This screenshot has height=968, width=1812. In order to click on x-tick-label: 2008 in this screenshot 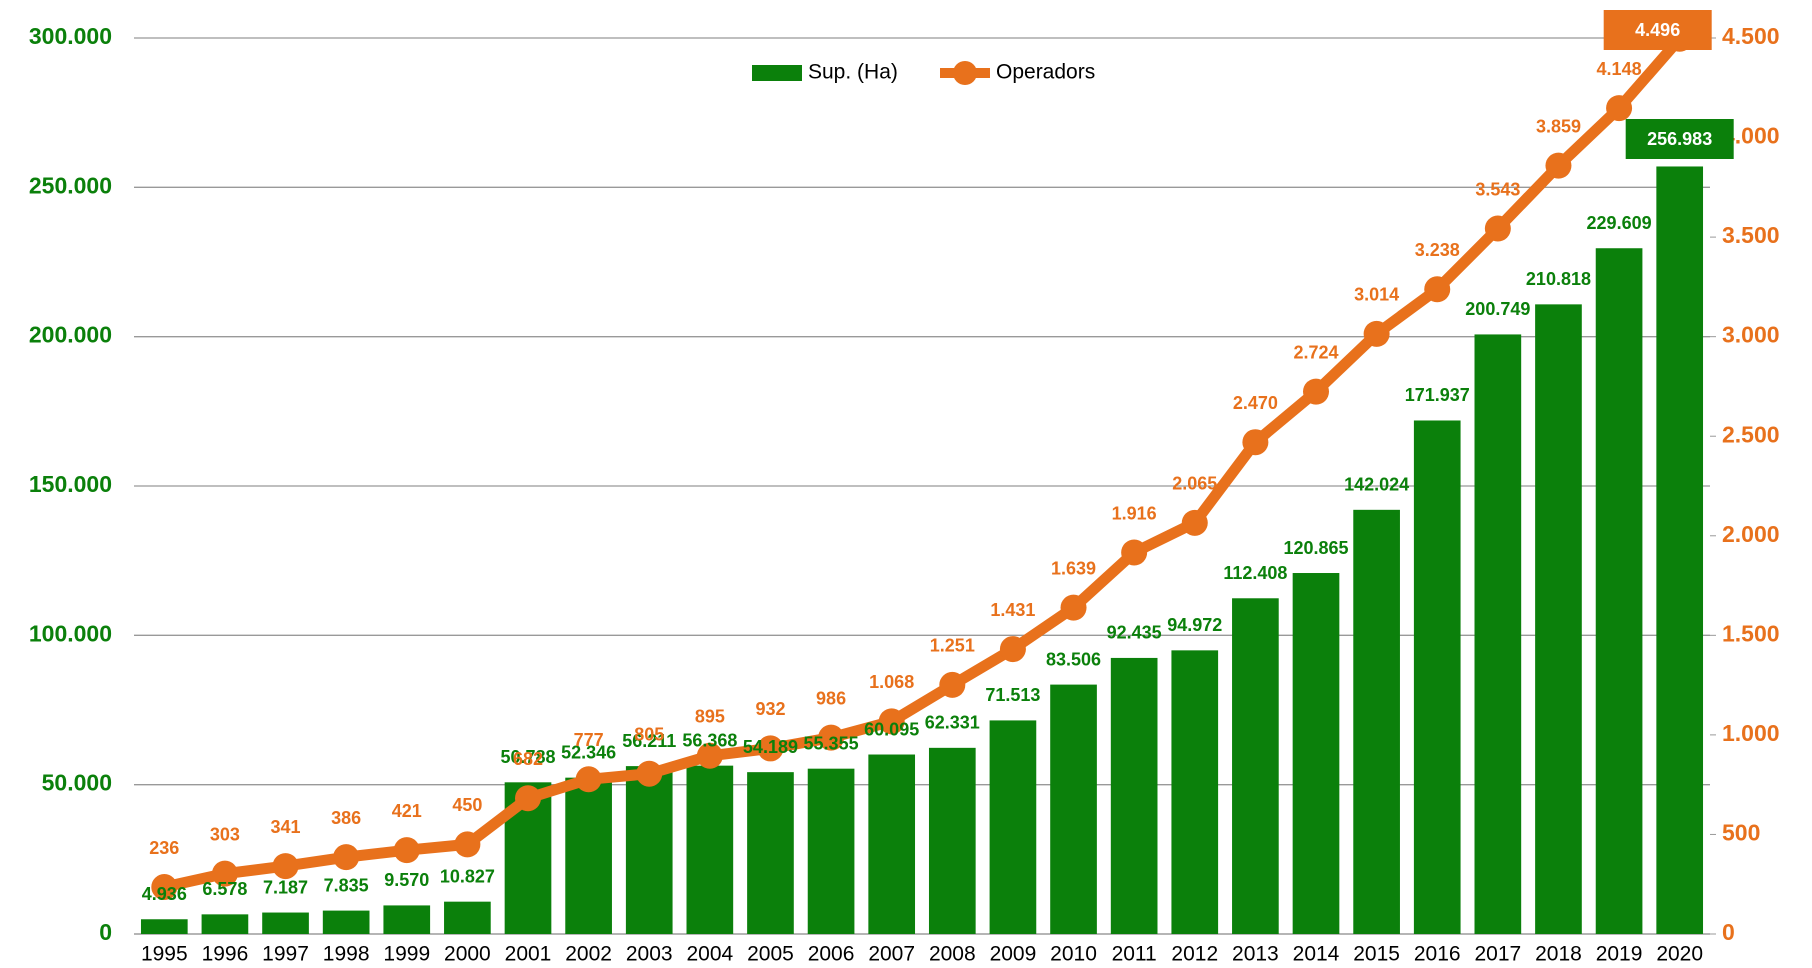, I will do `click(952, 954)`.